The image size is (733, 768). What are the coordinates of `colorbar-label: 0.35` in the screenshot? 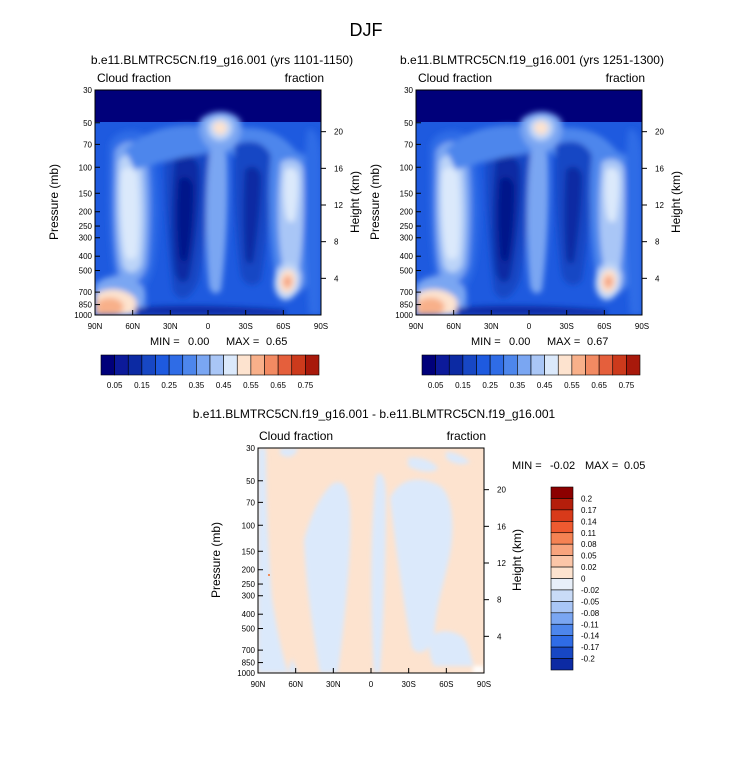 It's located at (518, 385).